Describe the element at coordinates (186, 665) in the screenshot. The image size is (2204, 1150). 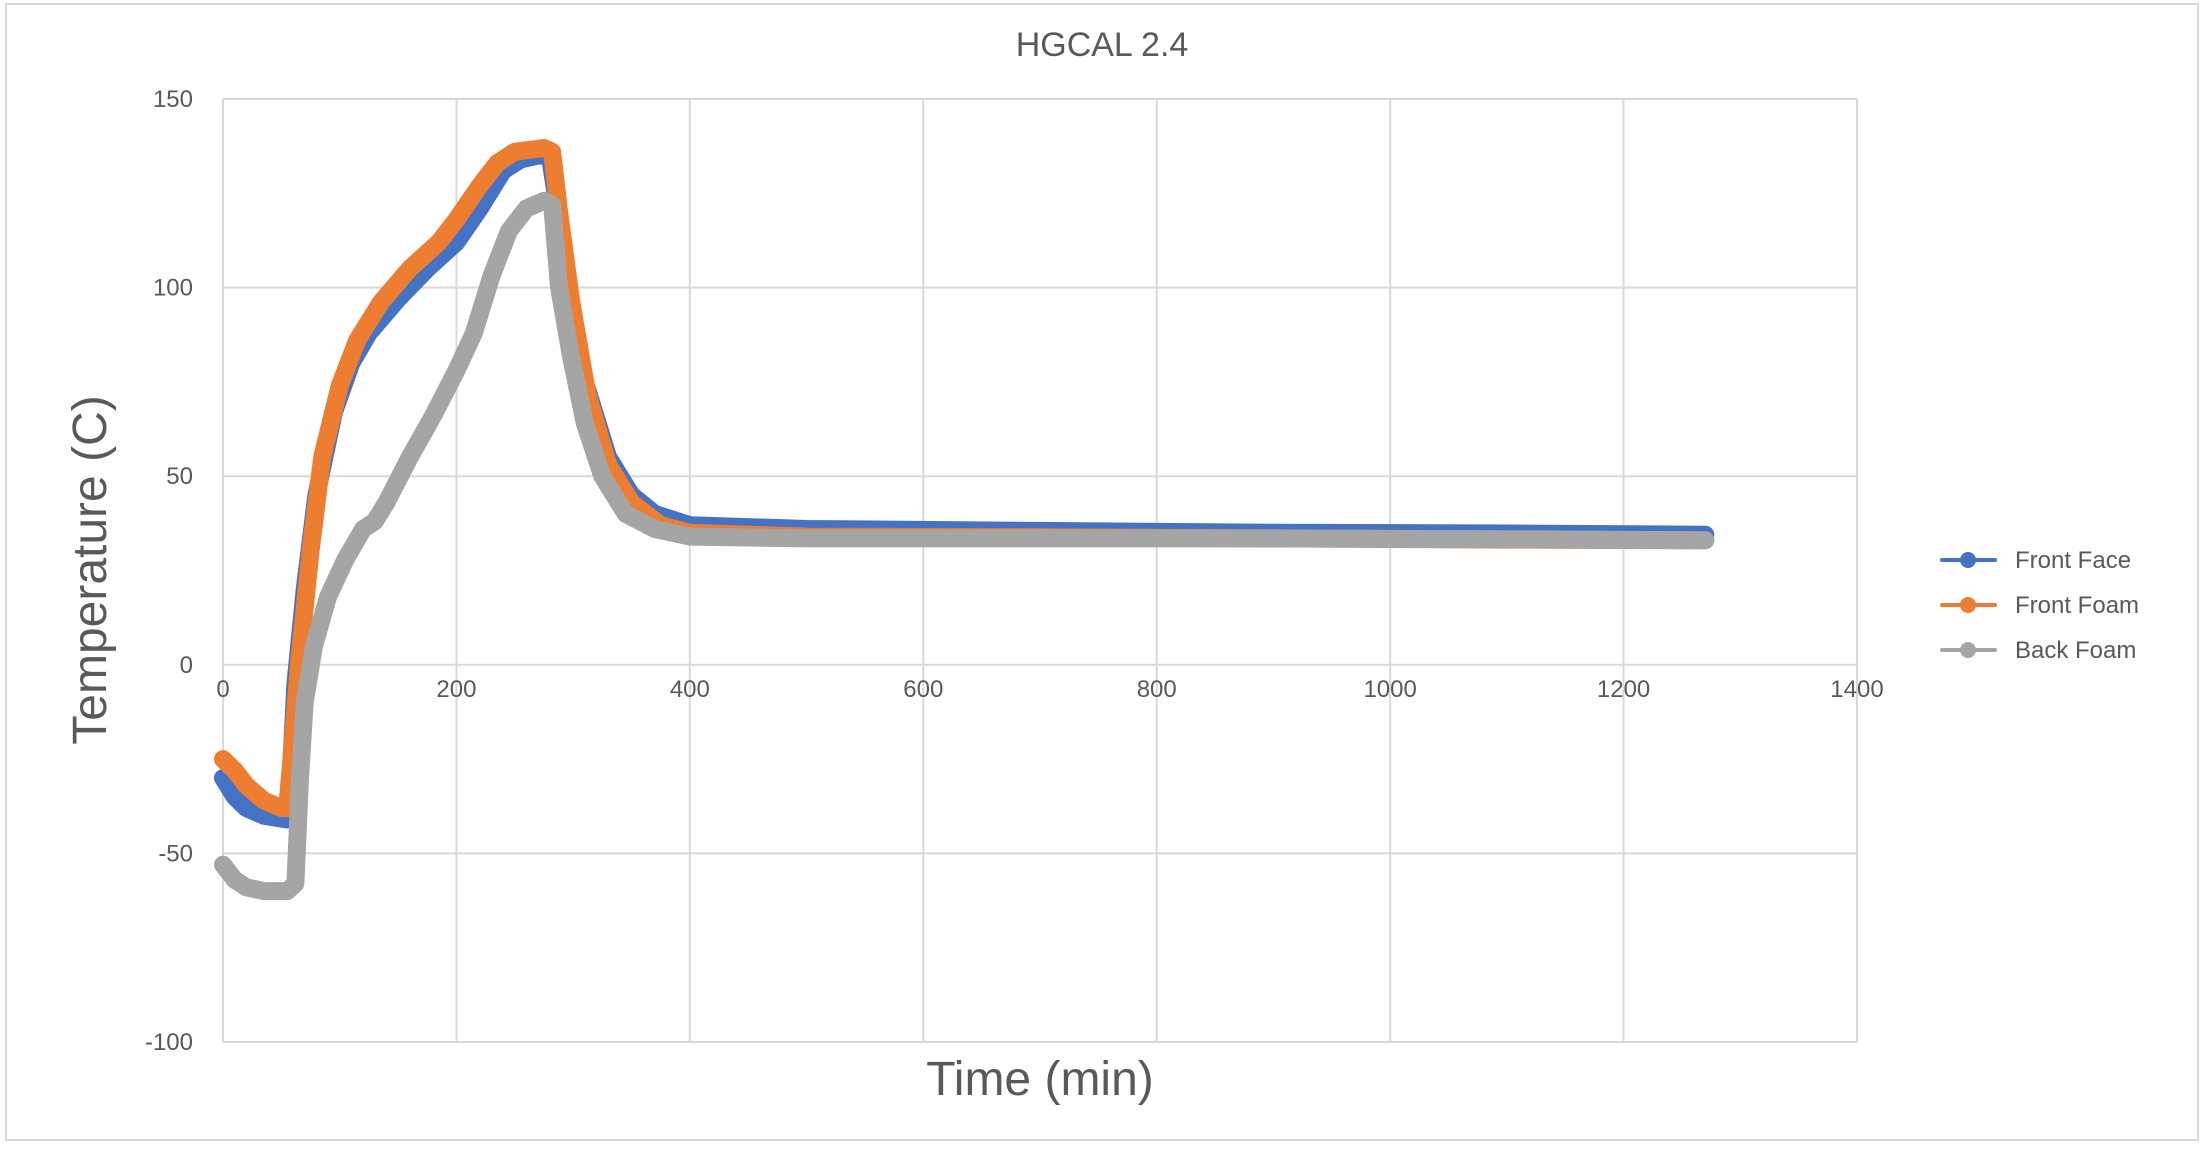
I see `y-tick-label: 0` at that location.